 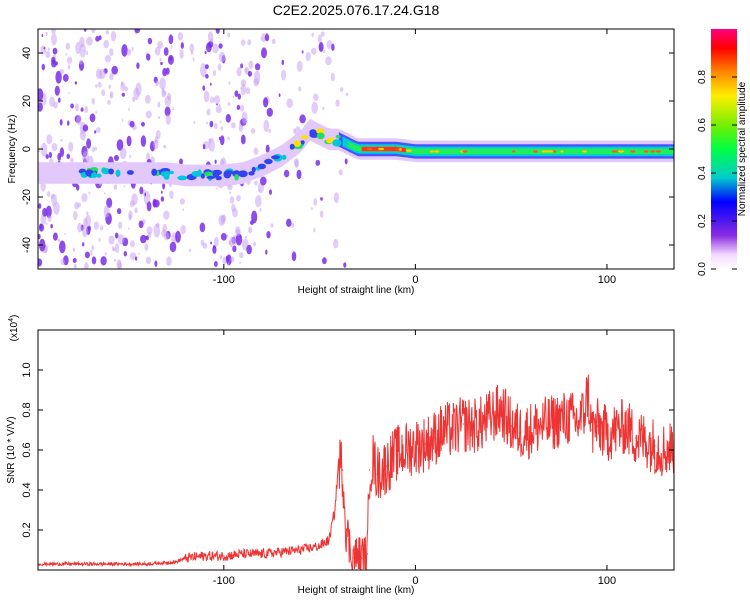 I want to click on figure-title: C2E2.2025.076.17.24.G18, so click(x=356, y=10).